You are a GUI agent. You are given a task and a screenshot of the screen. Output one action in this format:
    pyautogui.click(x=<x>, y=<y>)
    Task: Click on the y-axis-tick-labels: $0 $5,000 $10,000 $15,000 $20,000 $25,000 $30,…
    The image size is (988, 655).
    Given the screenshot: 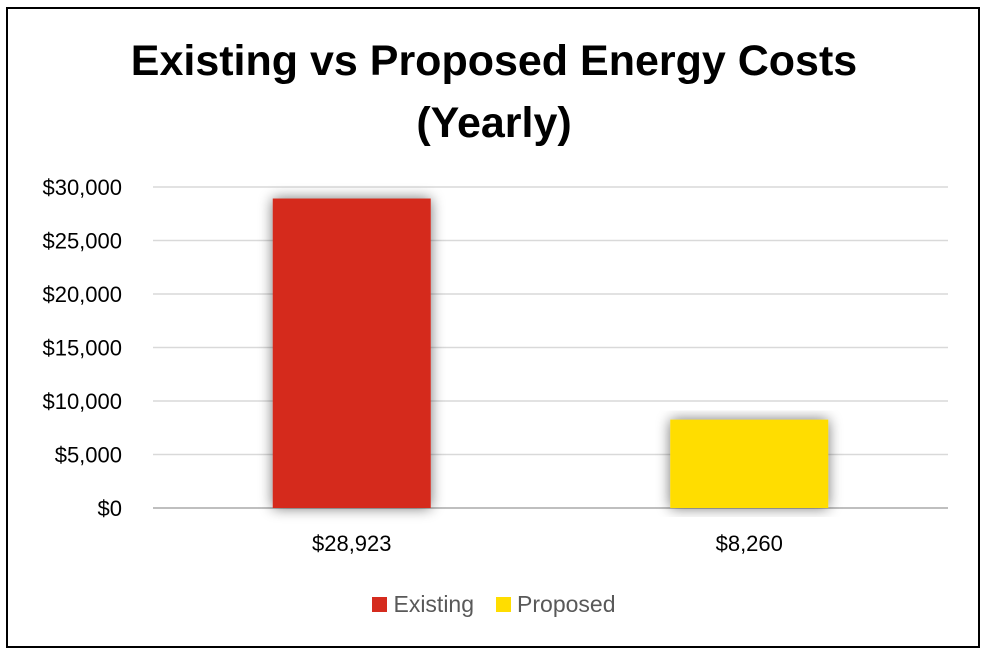 What is the action you would take?
    pyautogui.click(x=82, y=348)
    